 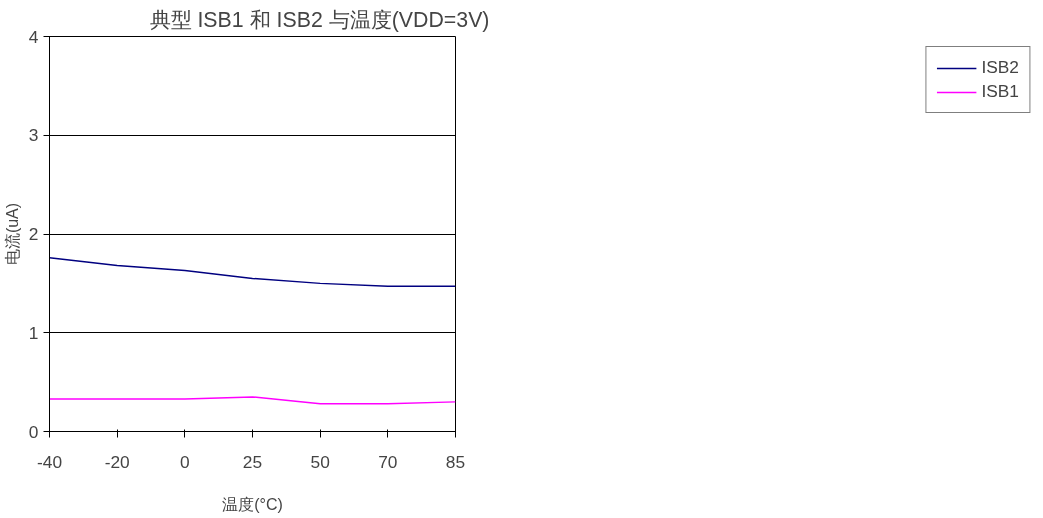 What do you see at coordinates (33, 135) in the screenshot?
I see `y-tick-label: 3` at bounding box center [33, 135].